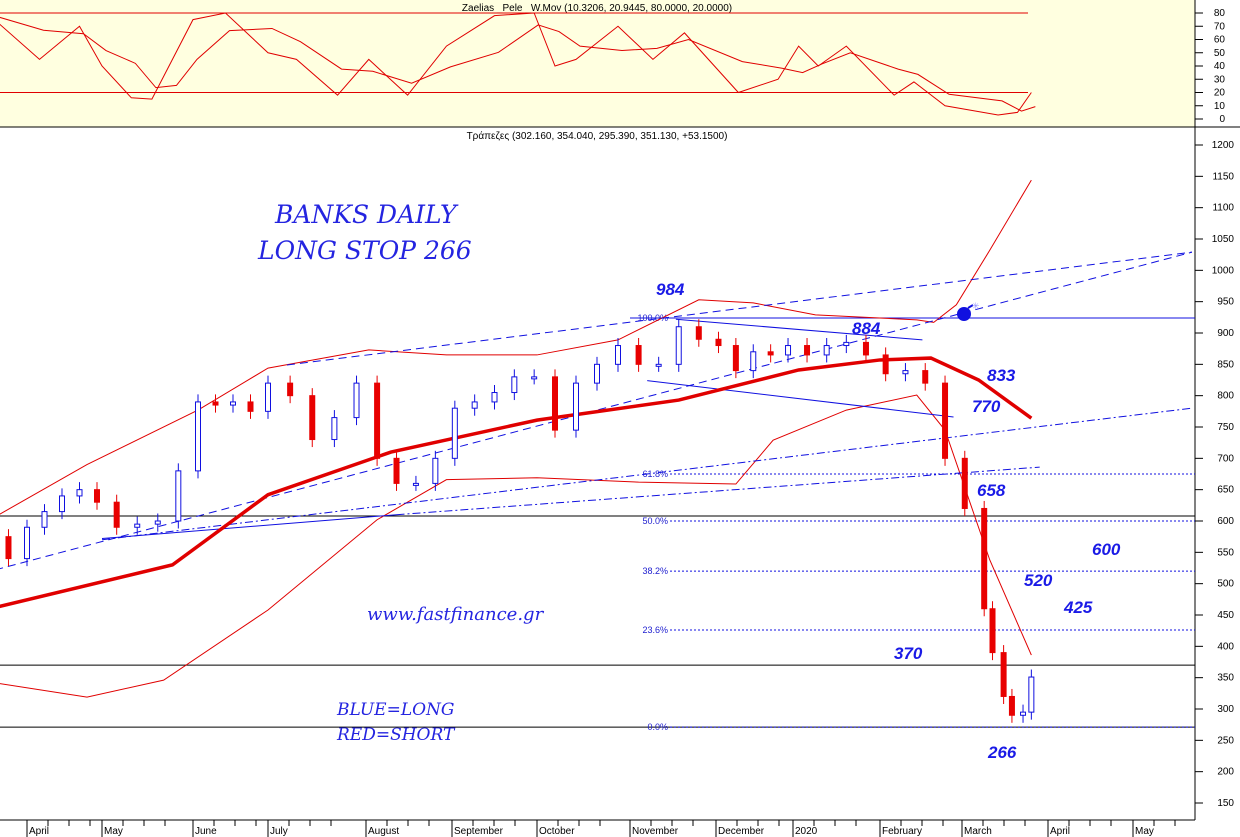 Image resolution: width=1240 pixels, height=837 pixels. Describe the element at coordinates (1220, 26) in the screenshot. I see `oscillator-y-tick-label: 70` at that location.